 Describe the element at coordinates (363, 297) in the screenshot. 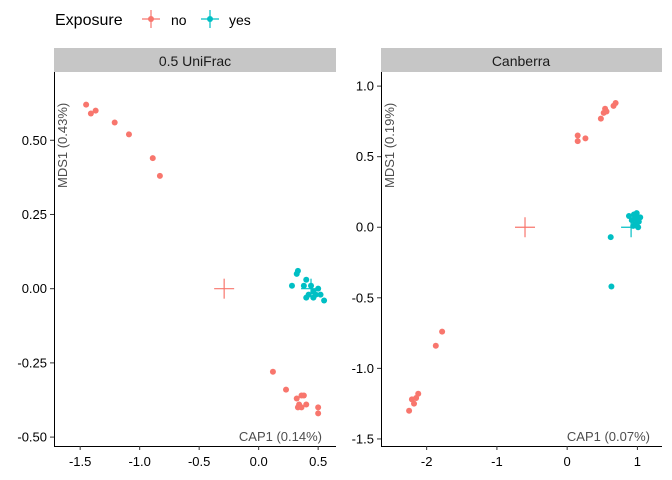

I see `y-tick-label: -0.5` at that location.